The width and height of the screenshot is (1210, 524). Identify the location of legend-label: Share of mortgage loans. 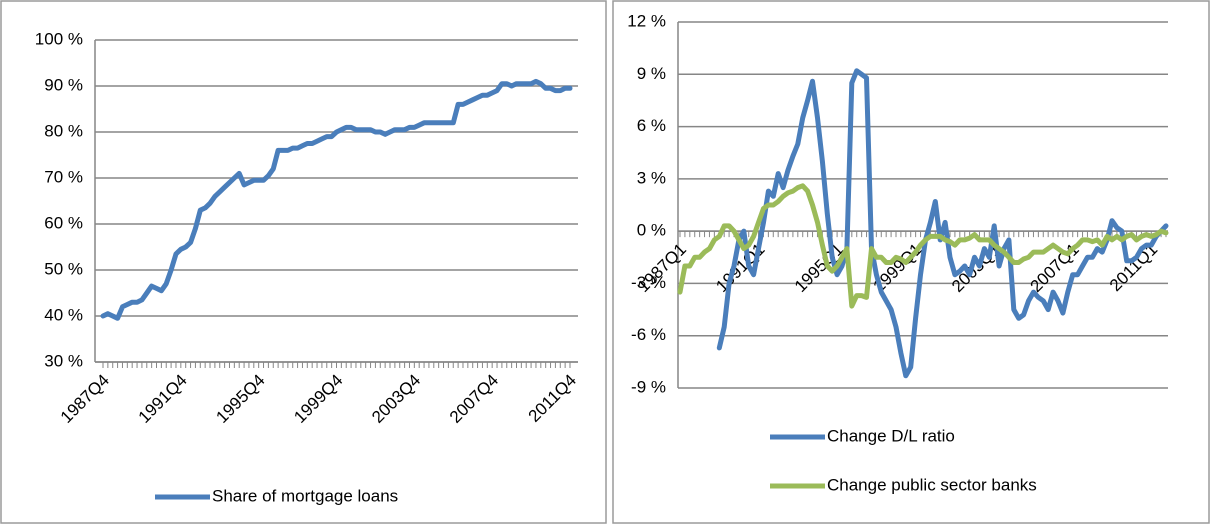
(305, 495).